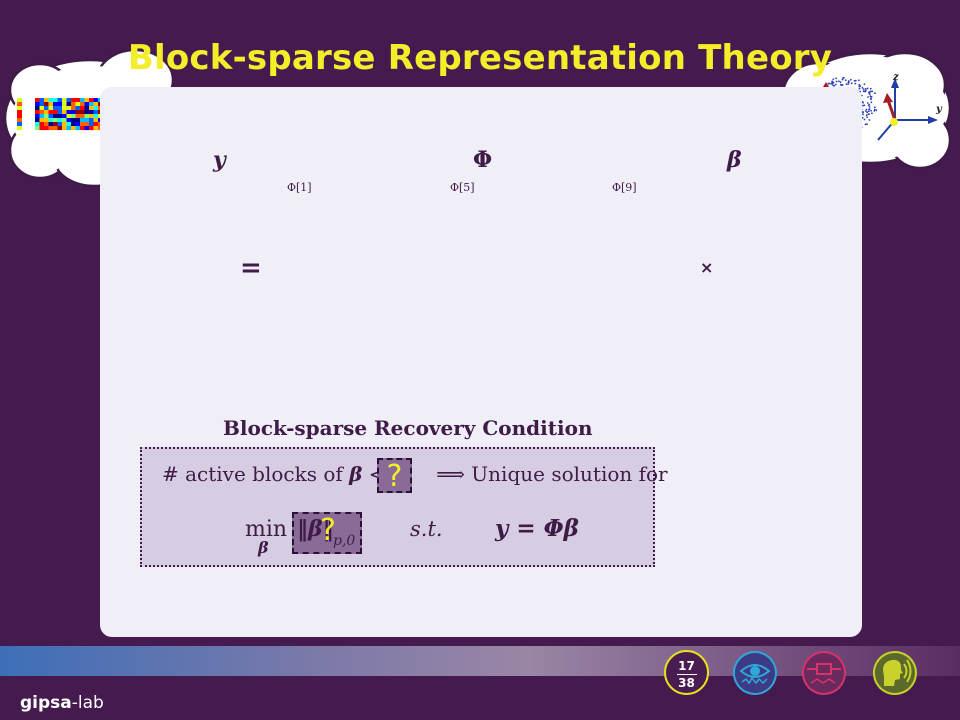 The image size is (960, 720). I want to click on norm-box, so click(327, 533).